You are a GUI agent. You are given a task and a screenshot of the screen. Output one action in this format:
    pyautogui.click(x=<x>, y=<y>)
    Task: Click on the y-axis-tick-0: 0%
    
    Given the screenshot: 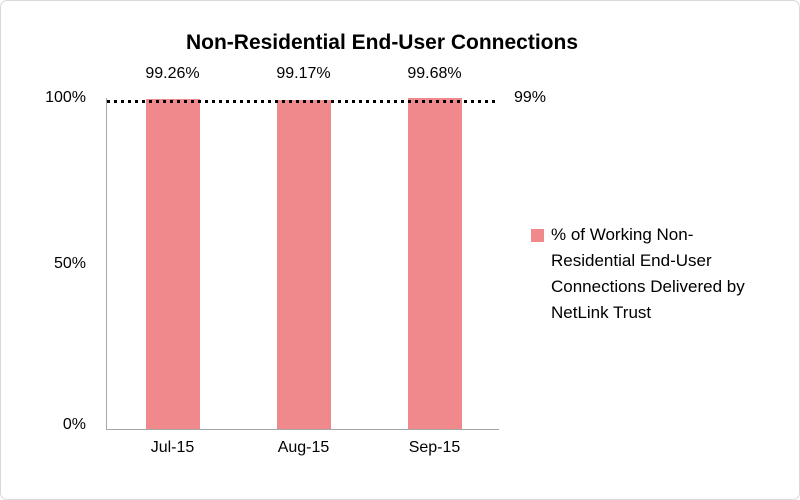 What is the action you would take?
    pyautogui.click(x=74, y=424)
    